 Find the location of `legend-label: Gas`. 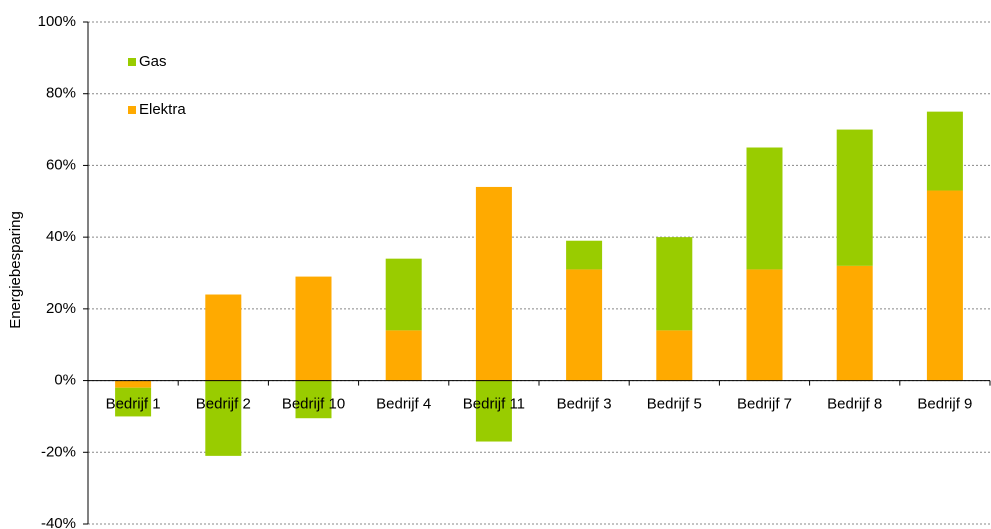

legend-label: Gas is located at coordinates (153, 61).